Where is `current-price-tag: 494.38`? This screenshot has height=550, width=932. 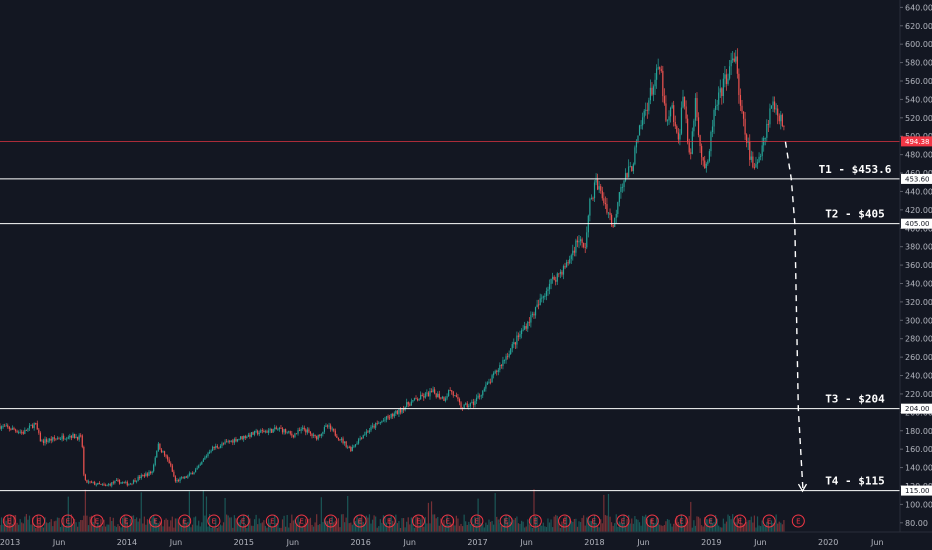 current-price-tag: 494.38 is located at coordinates (917, 142).